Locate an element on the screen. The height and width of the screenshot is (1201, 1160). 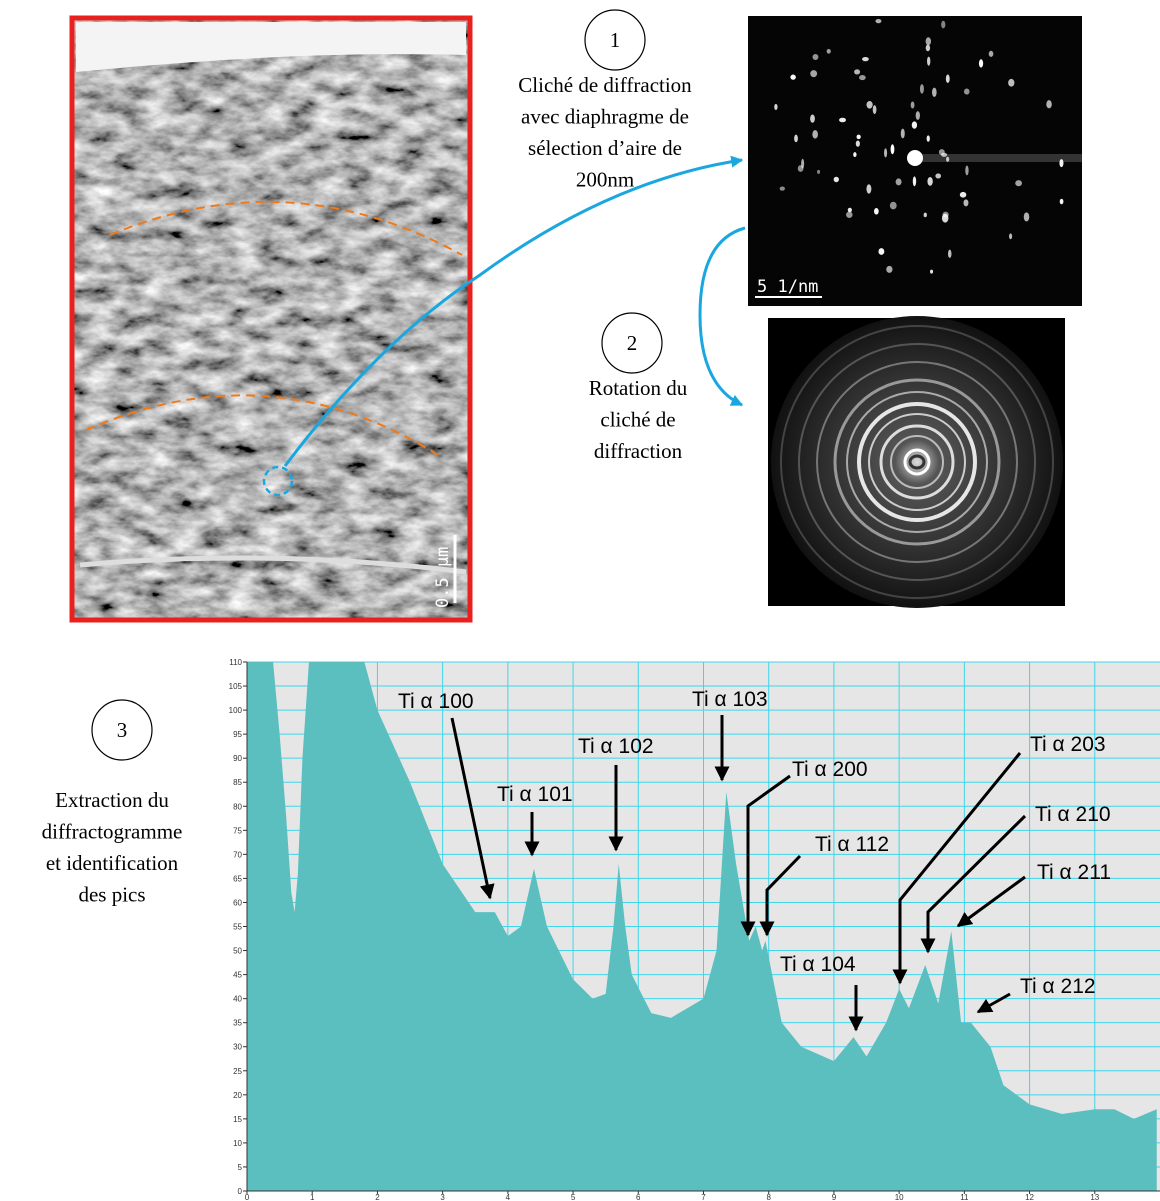
x-tick-label: 8 is located at coordinates (768, 1197).